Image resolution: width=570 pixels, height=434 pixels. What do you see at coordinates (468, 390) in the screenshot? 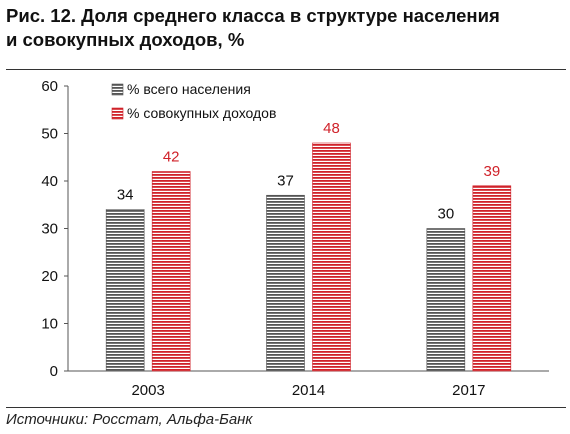
I see `x-tick-label: 2017` at bounding box center [468, 390].